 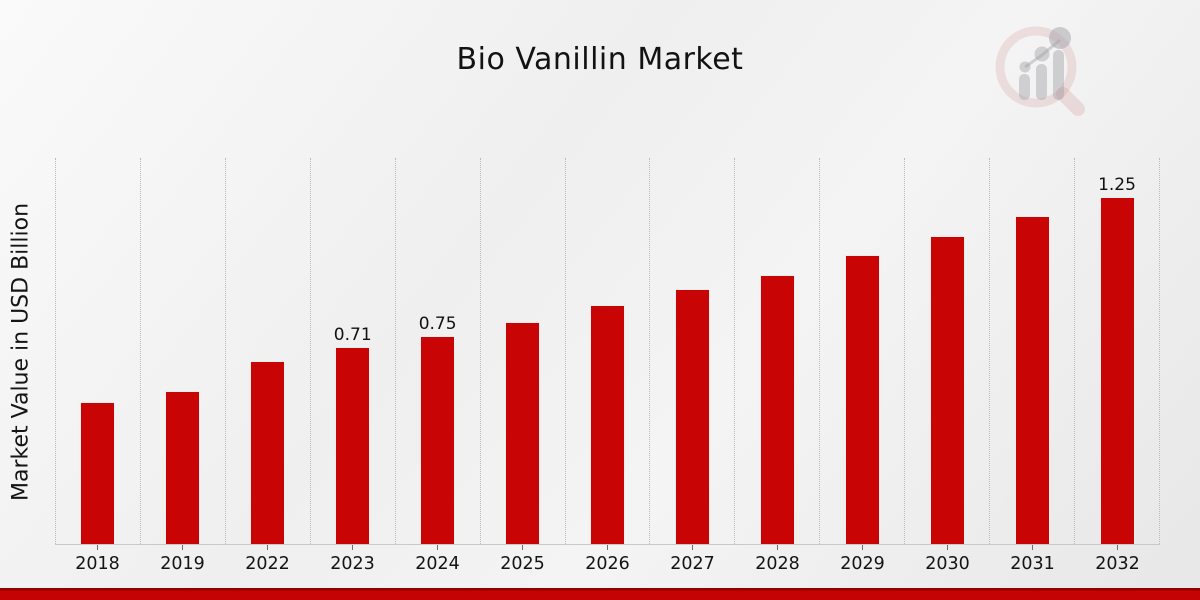 I want to click on x-axis-cell: 2026, so click(x=607, y=559).